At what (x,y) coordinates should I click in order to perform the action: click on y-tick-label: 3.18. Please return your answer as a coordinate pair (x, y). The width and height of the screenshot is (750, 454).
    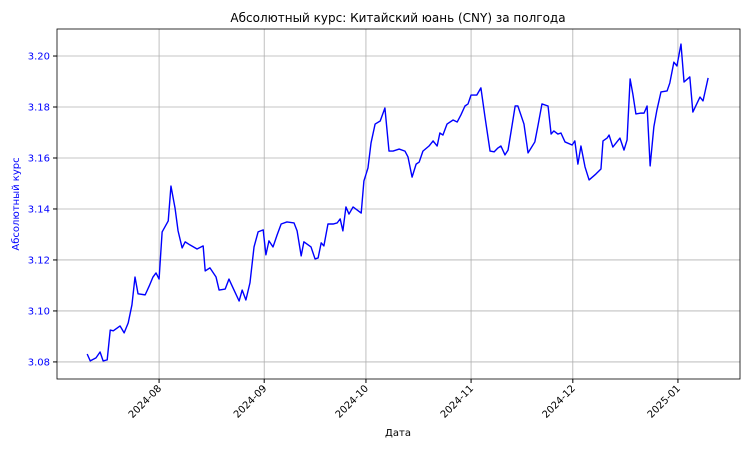
    Looking at the image, I should click on (39, 108).